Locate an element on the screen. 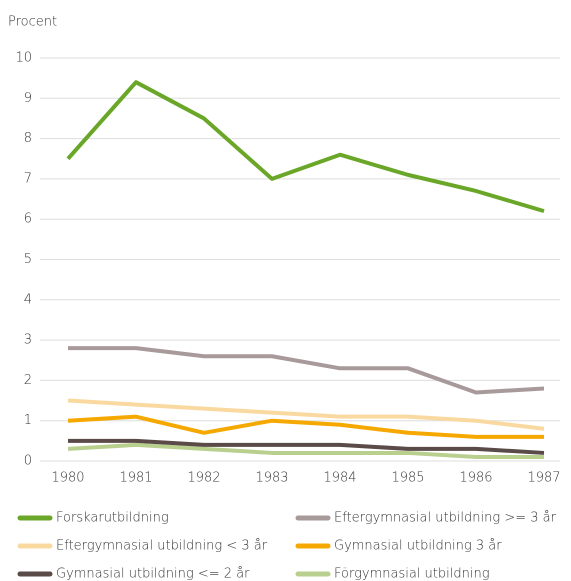  y-tick-label: 0 is located at coordinates (28, 461).